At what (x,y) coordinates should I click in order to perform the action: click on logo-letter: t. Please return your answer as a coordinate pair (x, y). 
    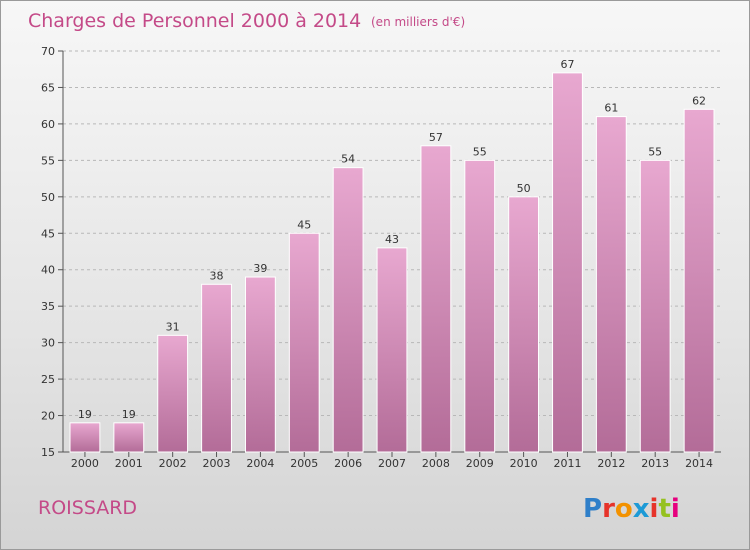
    Looking at the image, I should click on (664, 509).